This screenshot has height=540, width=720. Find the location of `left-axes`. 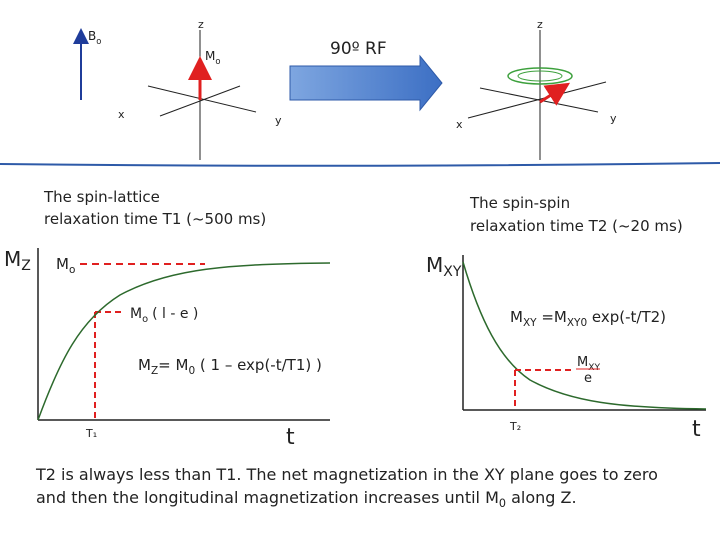

left-axes is located at coordinates (202, 95).